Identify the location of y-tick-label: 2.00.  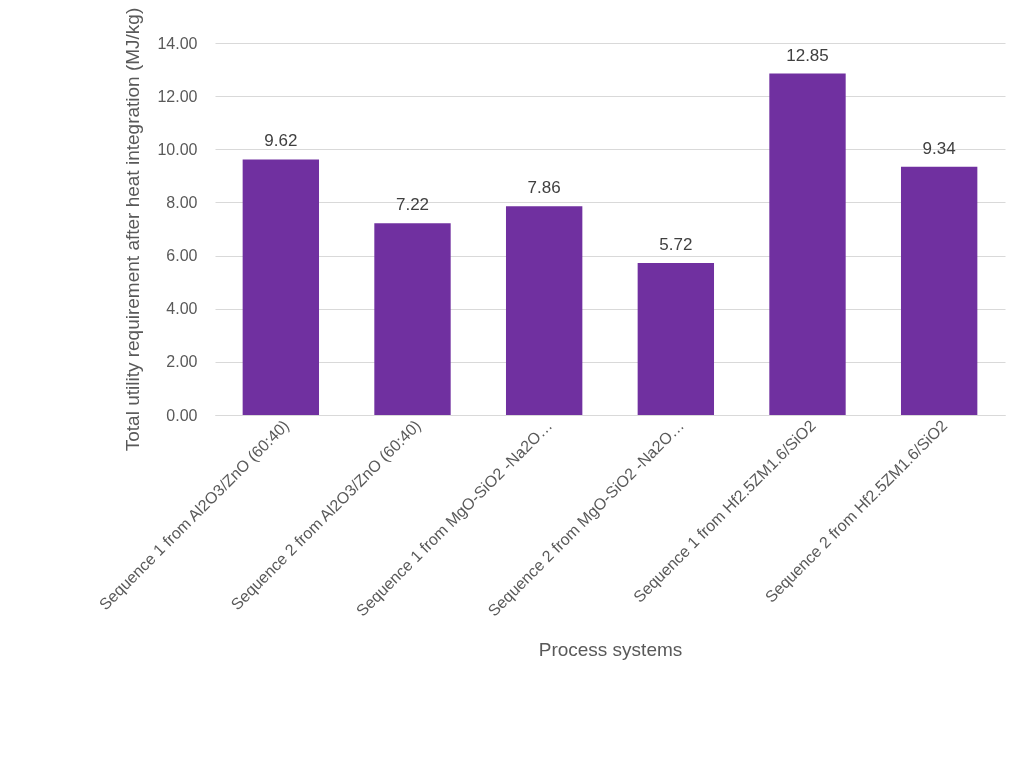
(182, 362).